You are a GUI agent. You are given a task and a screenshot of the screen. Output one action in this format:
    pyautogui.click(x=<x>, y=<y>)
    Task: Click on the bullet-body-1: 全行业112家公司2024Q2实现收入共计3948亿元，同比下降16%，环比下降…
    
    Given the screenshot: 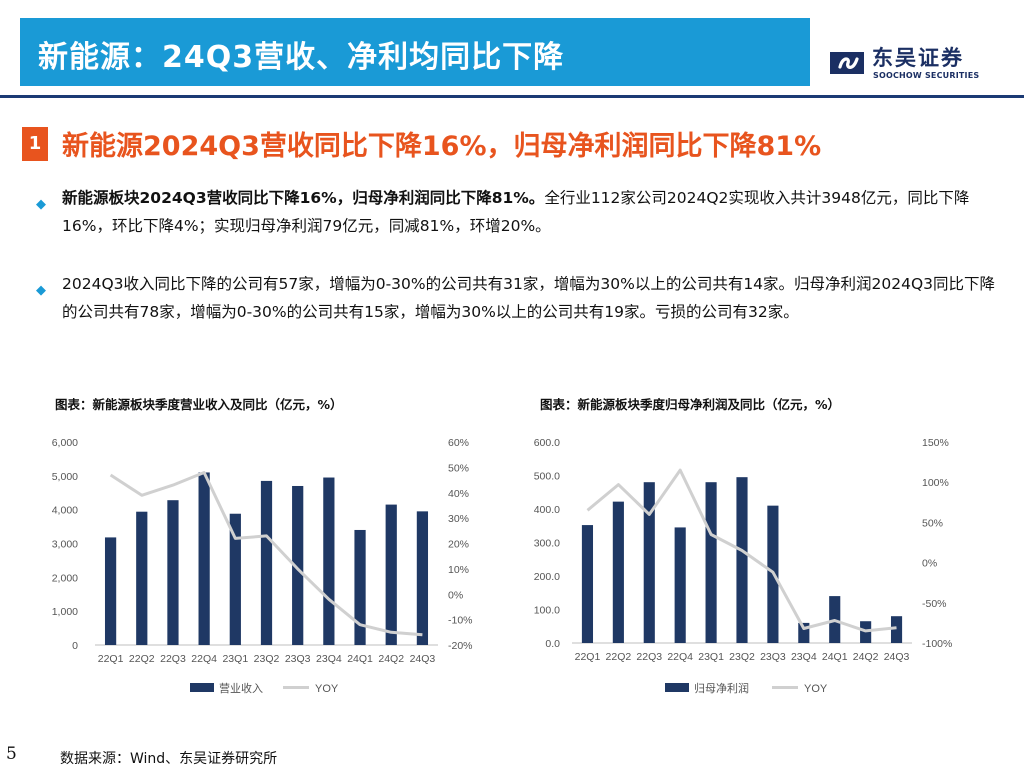 What is the action you would take?
    pyautogui.click(x=516, y=212)
    